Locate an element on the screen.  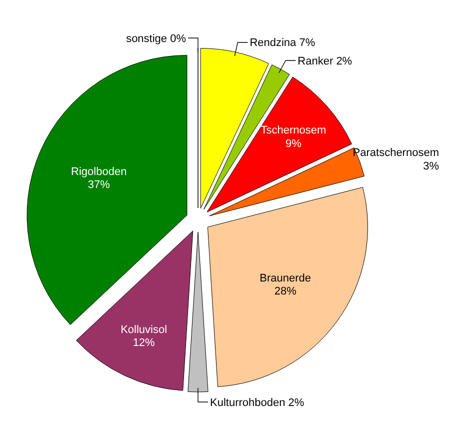
slice-label: Rendzina 7% is located at coordinates (283, 43).